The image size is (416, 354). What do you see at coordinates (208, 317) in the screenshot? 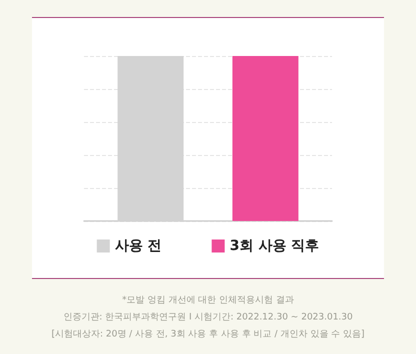
I see `text: 인증기관: 한국피부과학연구원 I 시험기간: 2022.12.30 ~ 2023.01.30` at bounding box center [208, 317].